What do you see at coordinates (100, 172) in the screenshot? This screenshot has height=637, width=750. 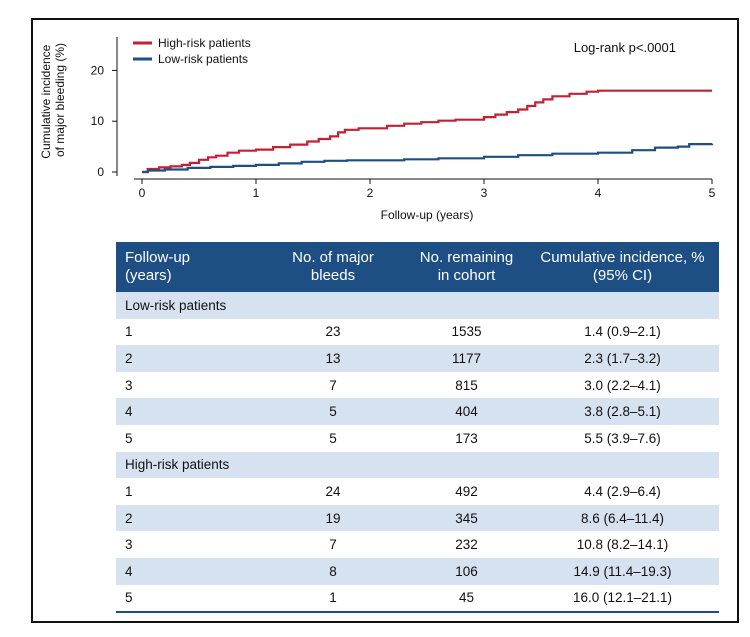 I see `y-tick-label-0: 0` at bounding box center [100, 172].